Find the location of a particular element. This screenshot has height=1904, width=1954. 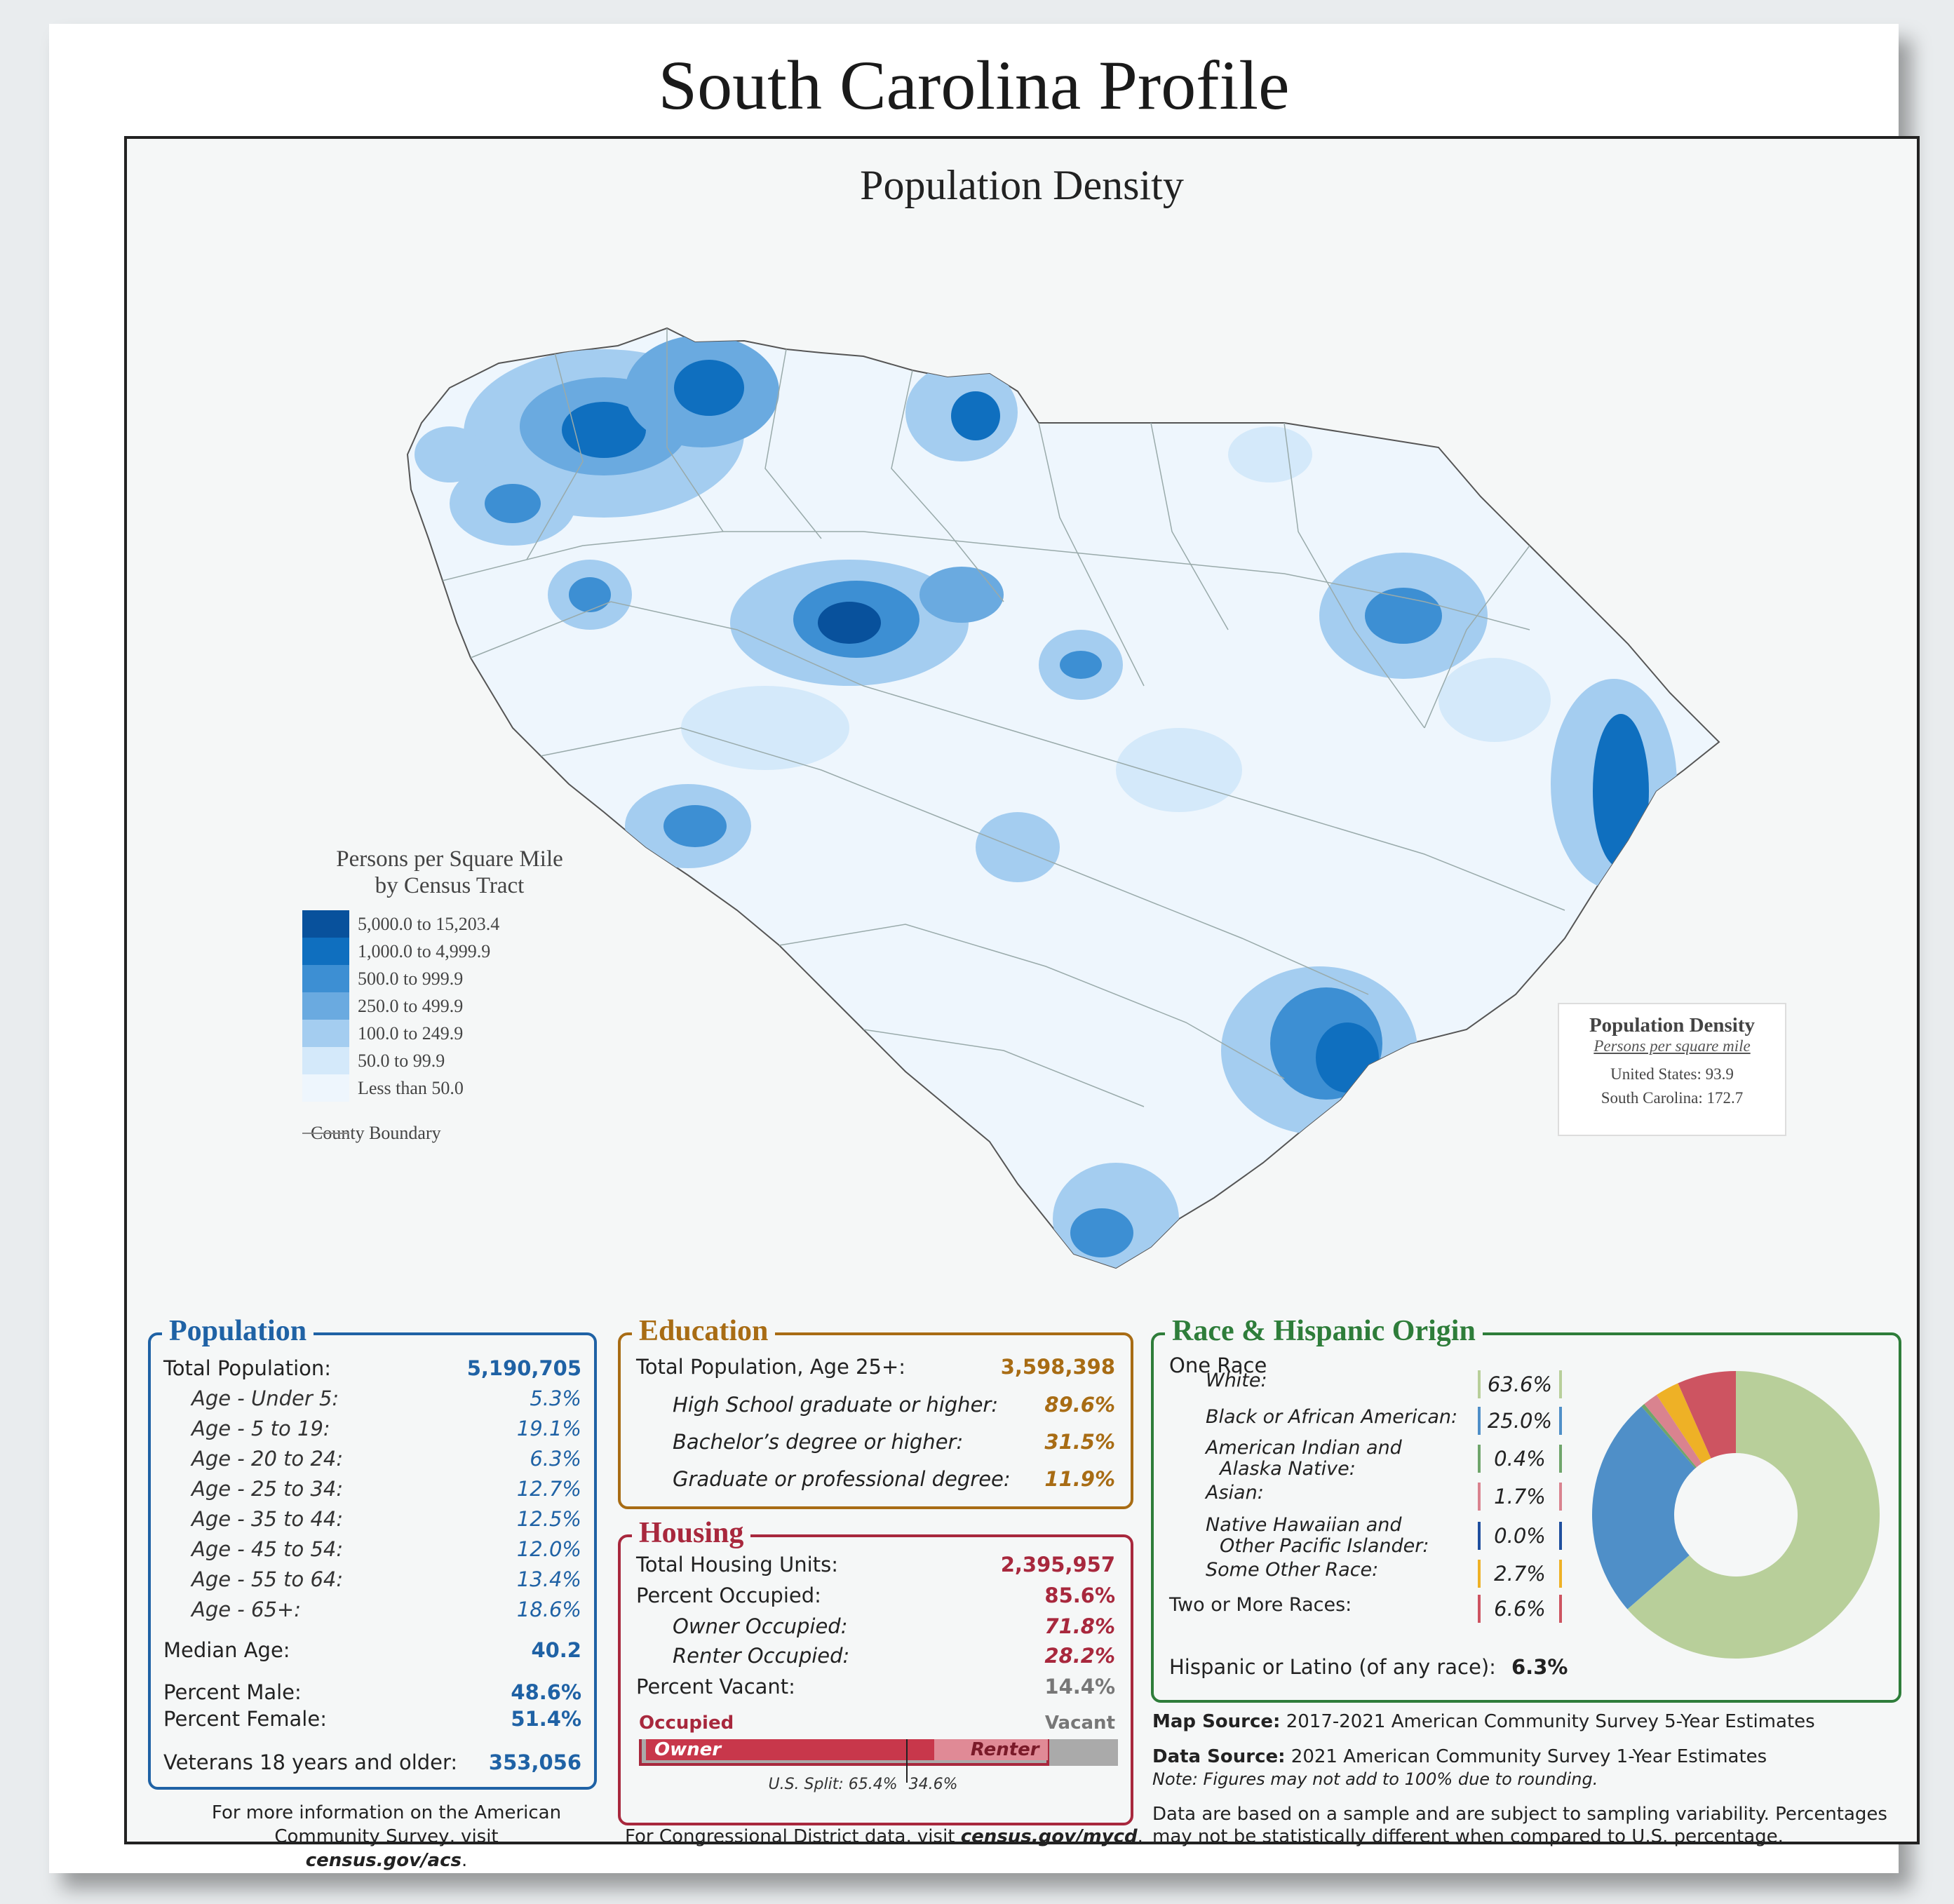

us-split-renter: 34.6% is located at coordinates (933, 1784).